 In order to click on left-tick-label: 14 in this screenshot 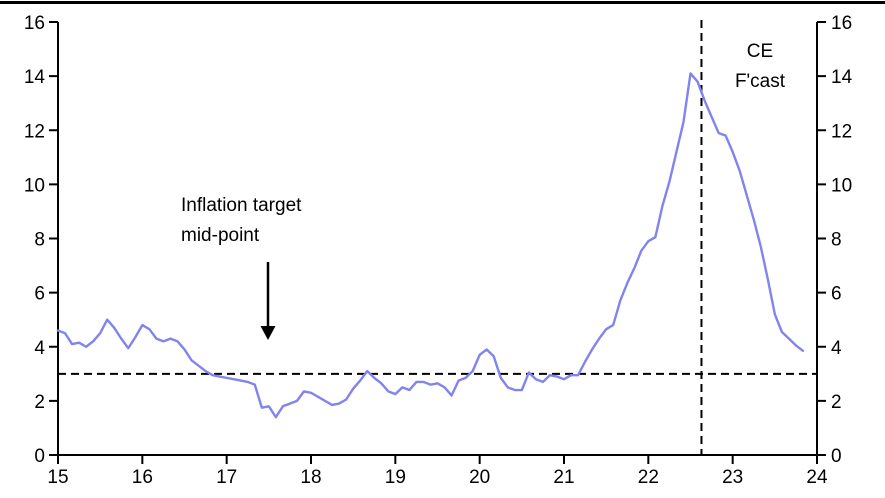, I will do `click(35, 77)`.